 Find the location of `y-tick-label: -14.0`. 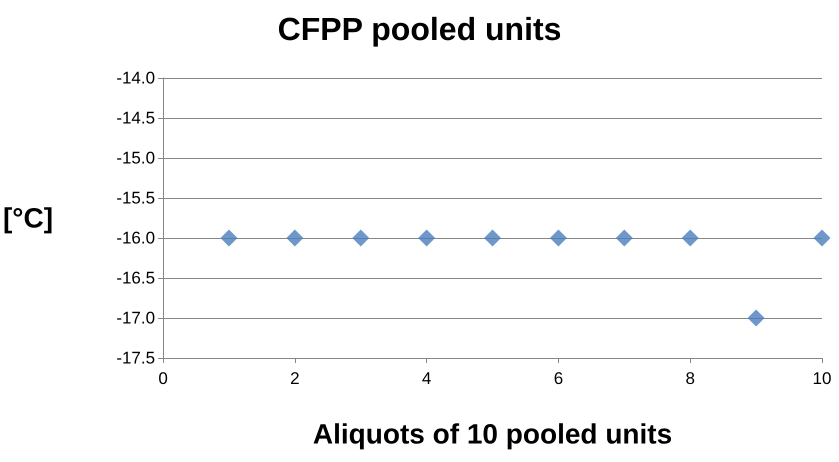

y-tick-label: -14.0 is located at coordinates (136, 78).